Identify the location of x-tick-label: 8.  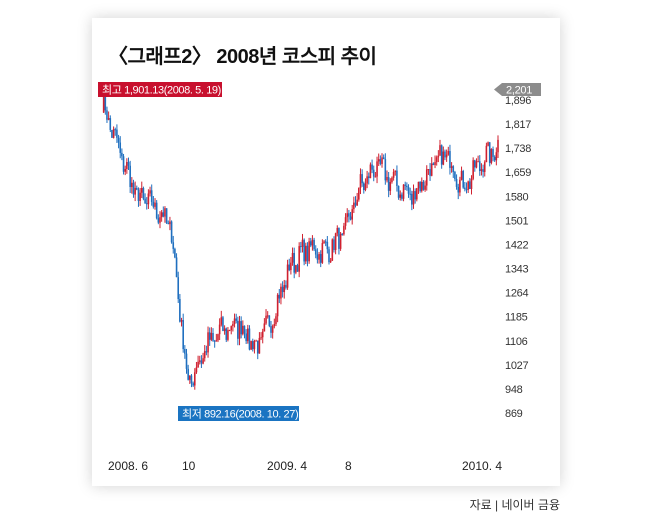
(348, 466).